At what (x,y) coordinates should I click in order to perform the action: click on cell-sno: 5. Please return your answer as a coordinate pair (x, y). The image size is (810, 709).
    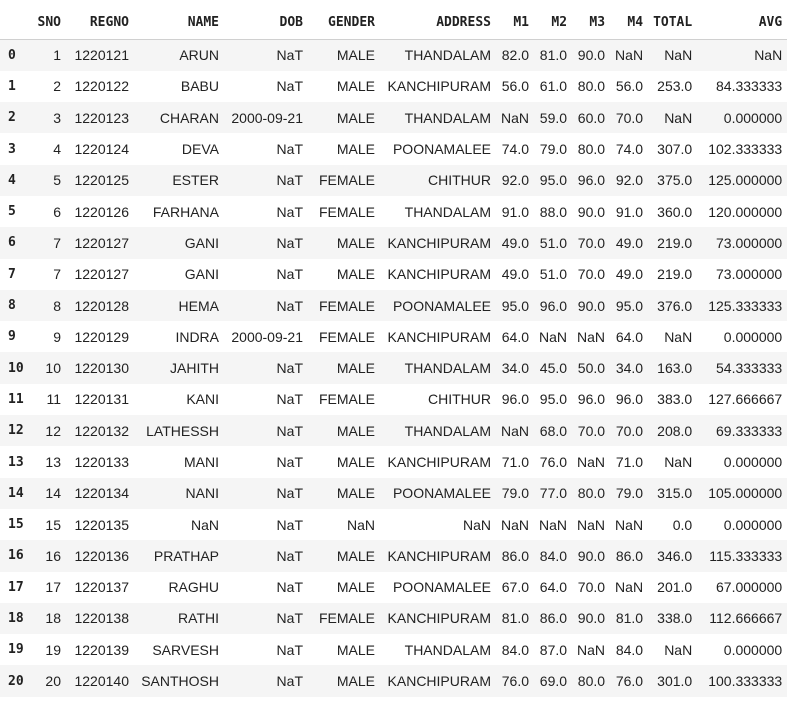
    Looking at the image, I should click on (57, 180).